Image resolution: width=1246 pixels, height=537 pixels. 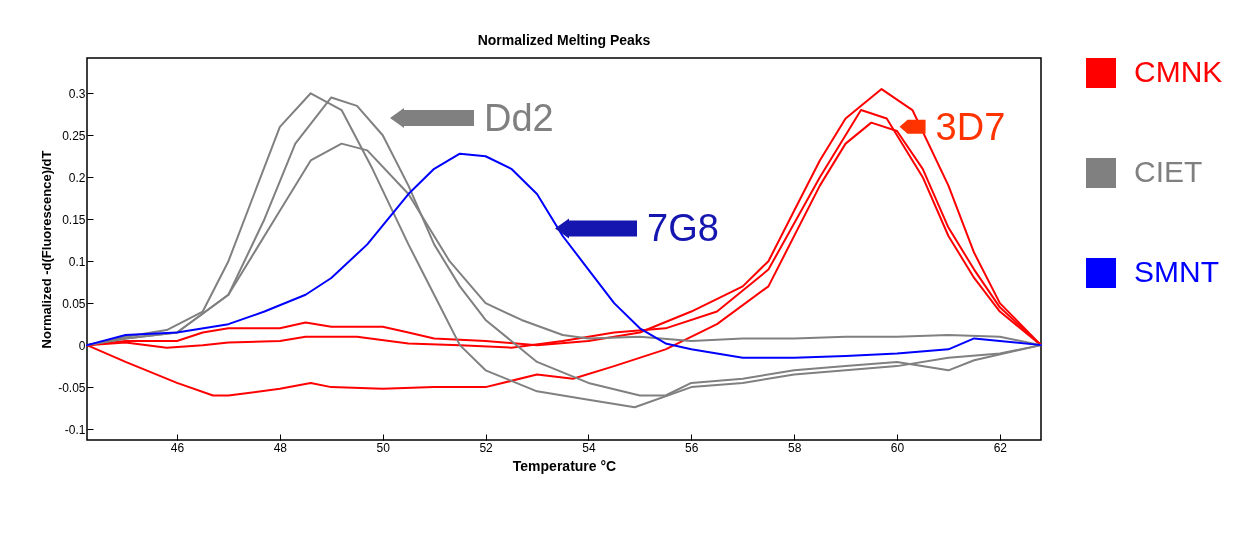 I want to click on y-tick-label: 0.1, so click(x=77, y=261).